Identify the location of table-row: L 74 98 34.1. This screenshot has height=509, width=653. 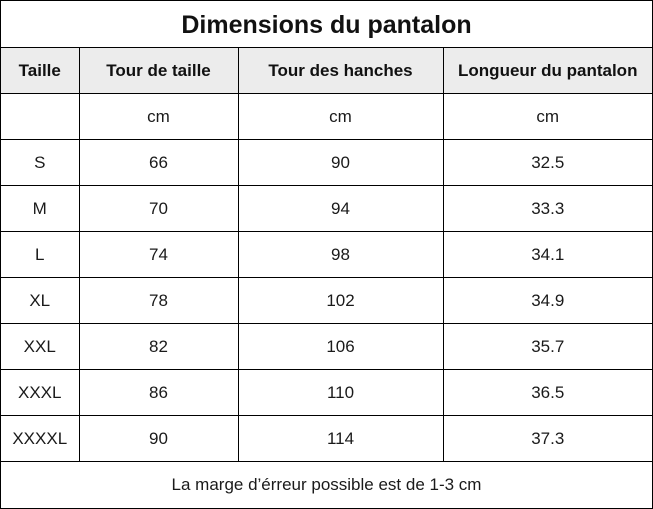
(326, 254).